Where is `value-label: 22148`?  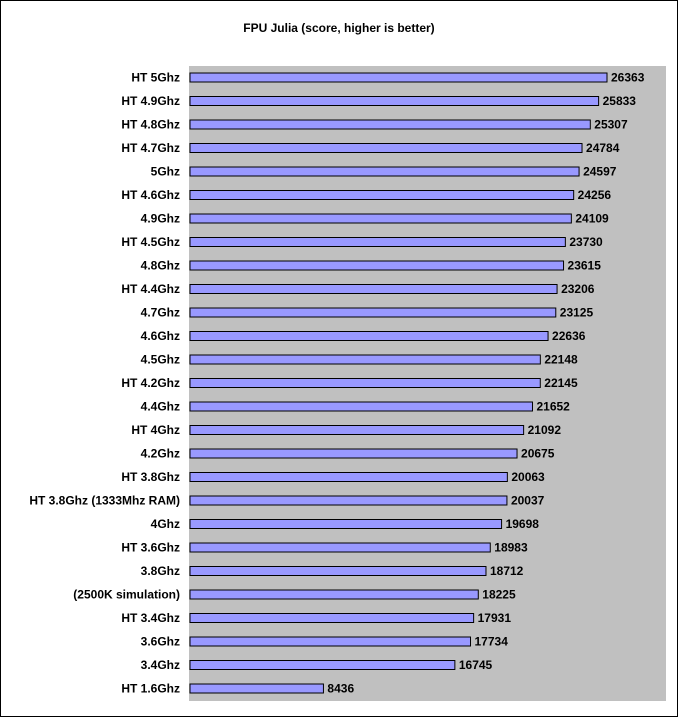 value-label: 22148 is located at coordinates (561, 360).